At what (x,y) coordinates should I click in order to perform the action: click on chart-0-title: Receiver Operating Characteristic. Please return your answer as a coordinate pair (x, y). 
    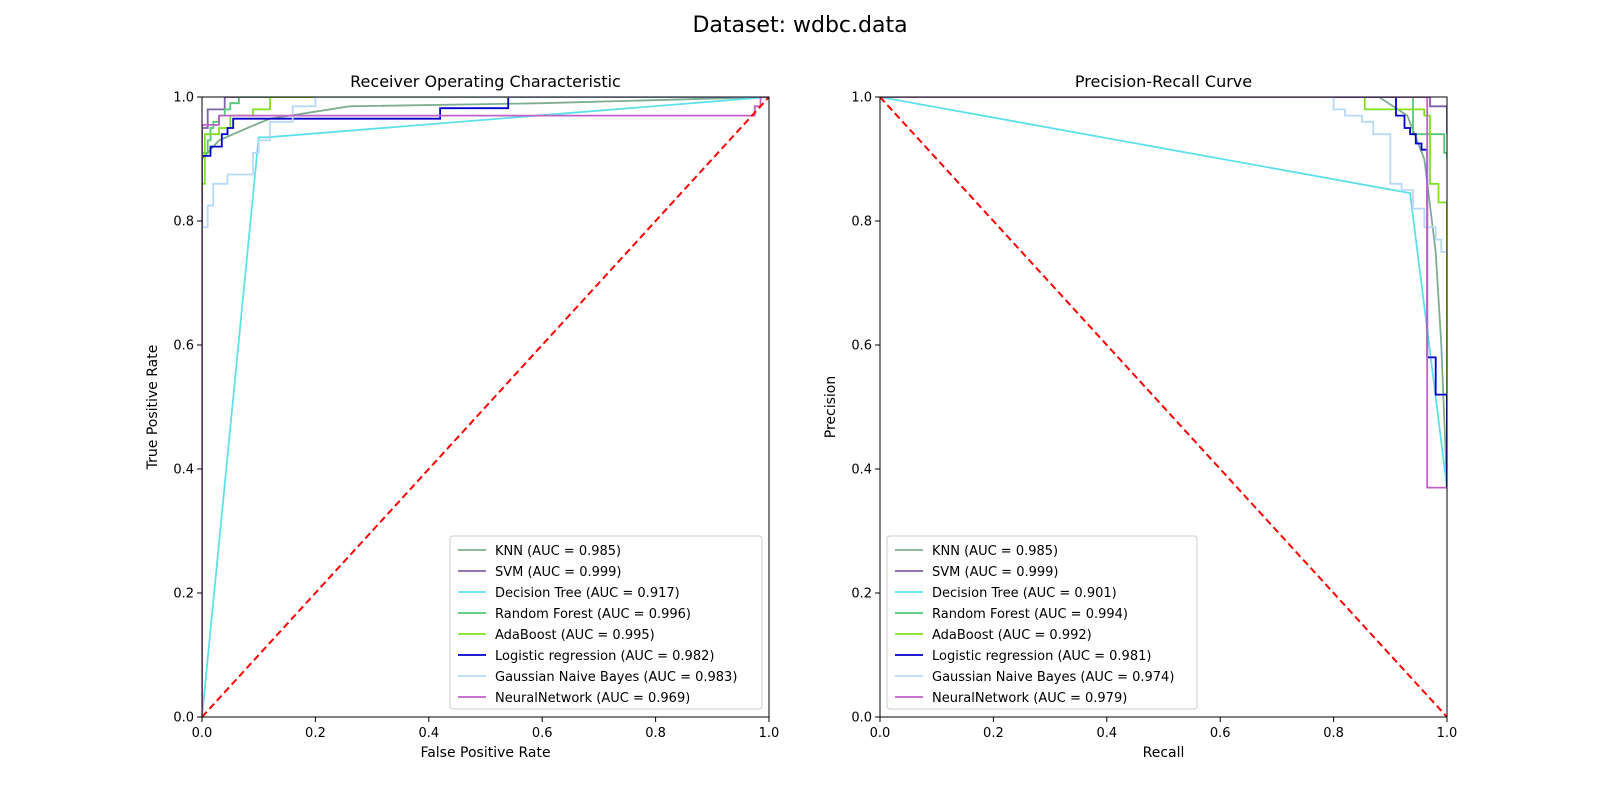
    Looking at the image, I should click on (485, 81).